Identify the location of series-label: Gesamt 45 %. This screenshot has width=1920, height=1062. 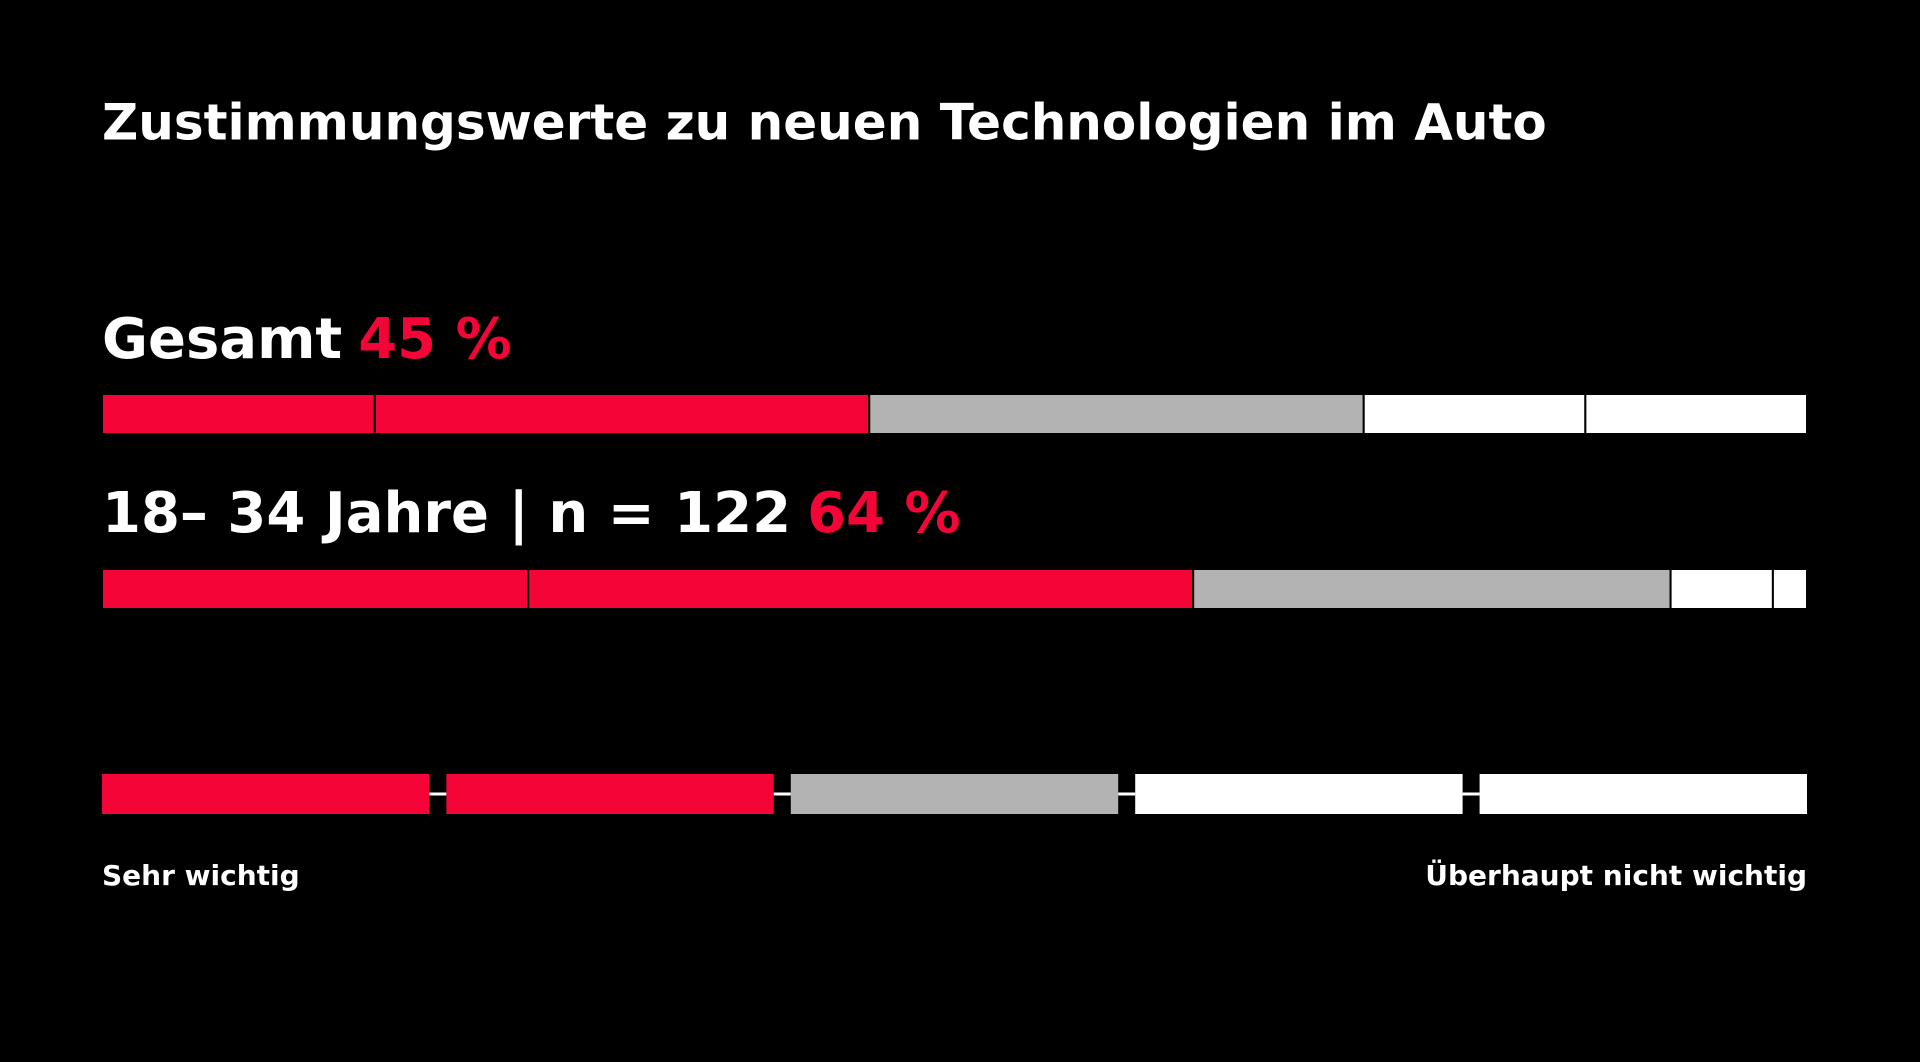
(307, 339).